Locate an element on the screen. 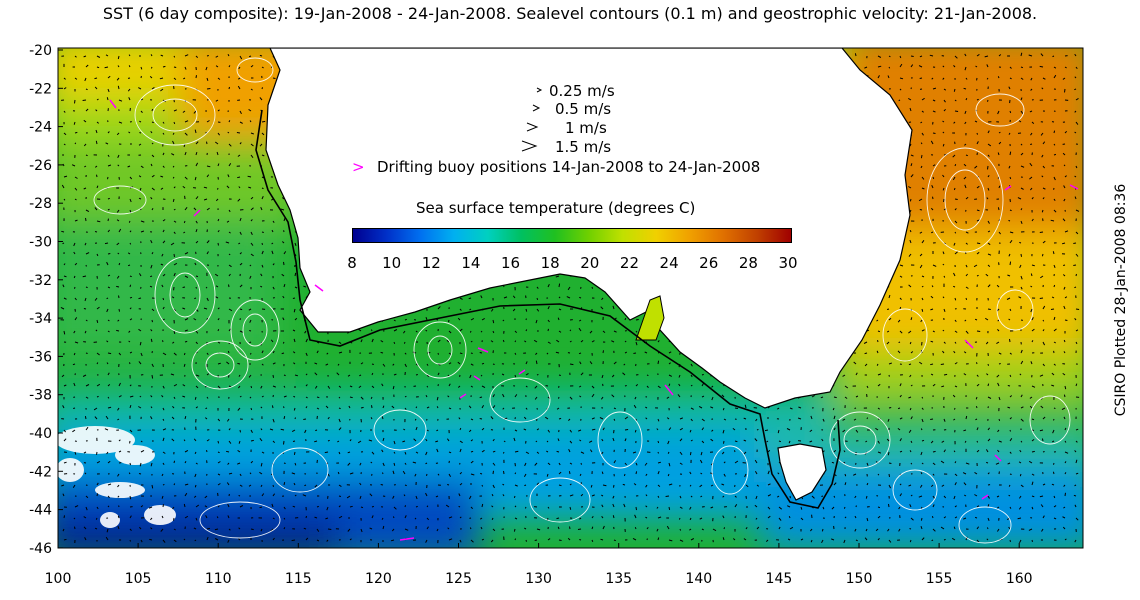  x-tick-label: 160 is located at coordinates (1019, 579).